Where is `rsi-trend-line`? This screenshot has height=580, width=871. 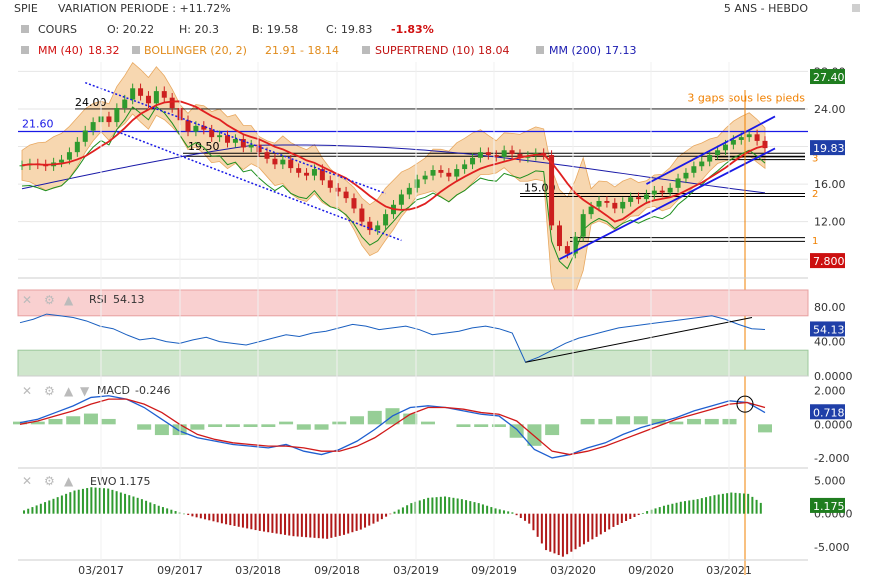
rsi-trend-line is located at coordinates (639, 340).